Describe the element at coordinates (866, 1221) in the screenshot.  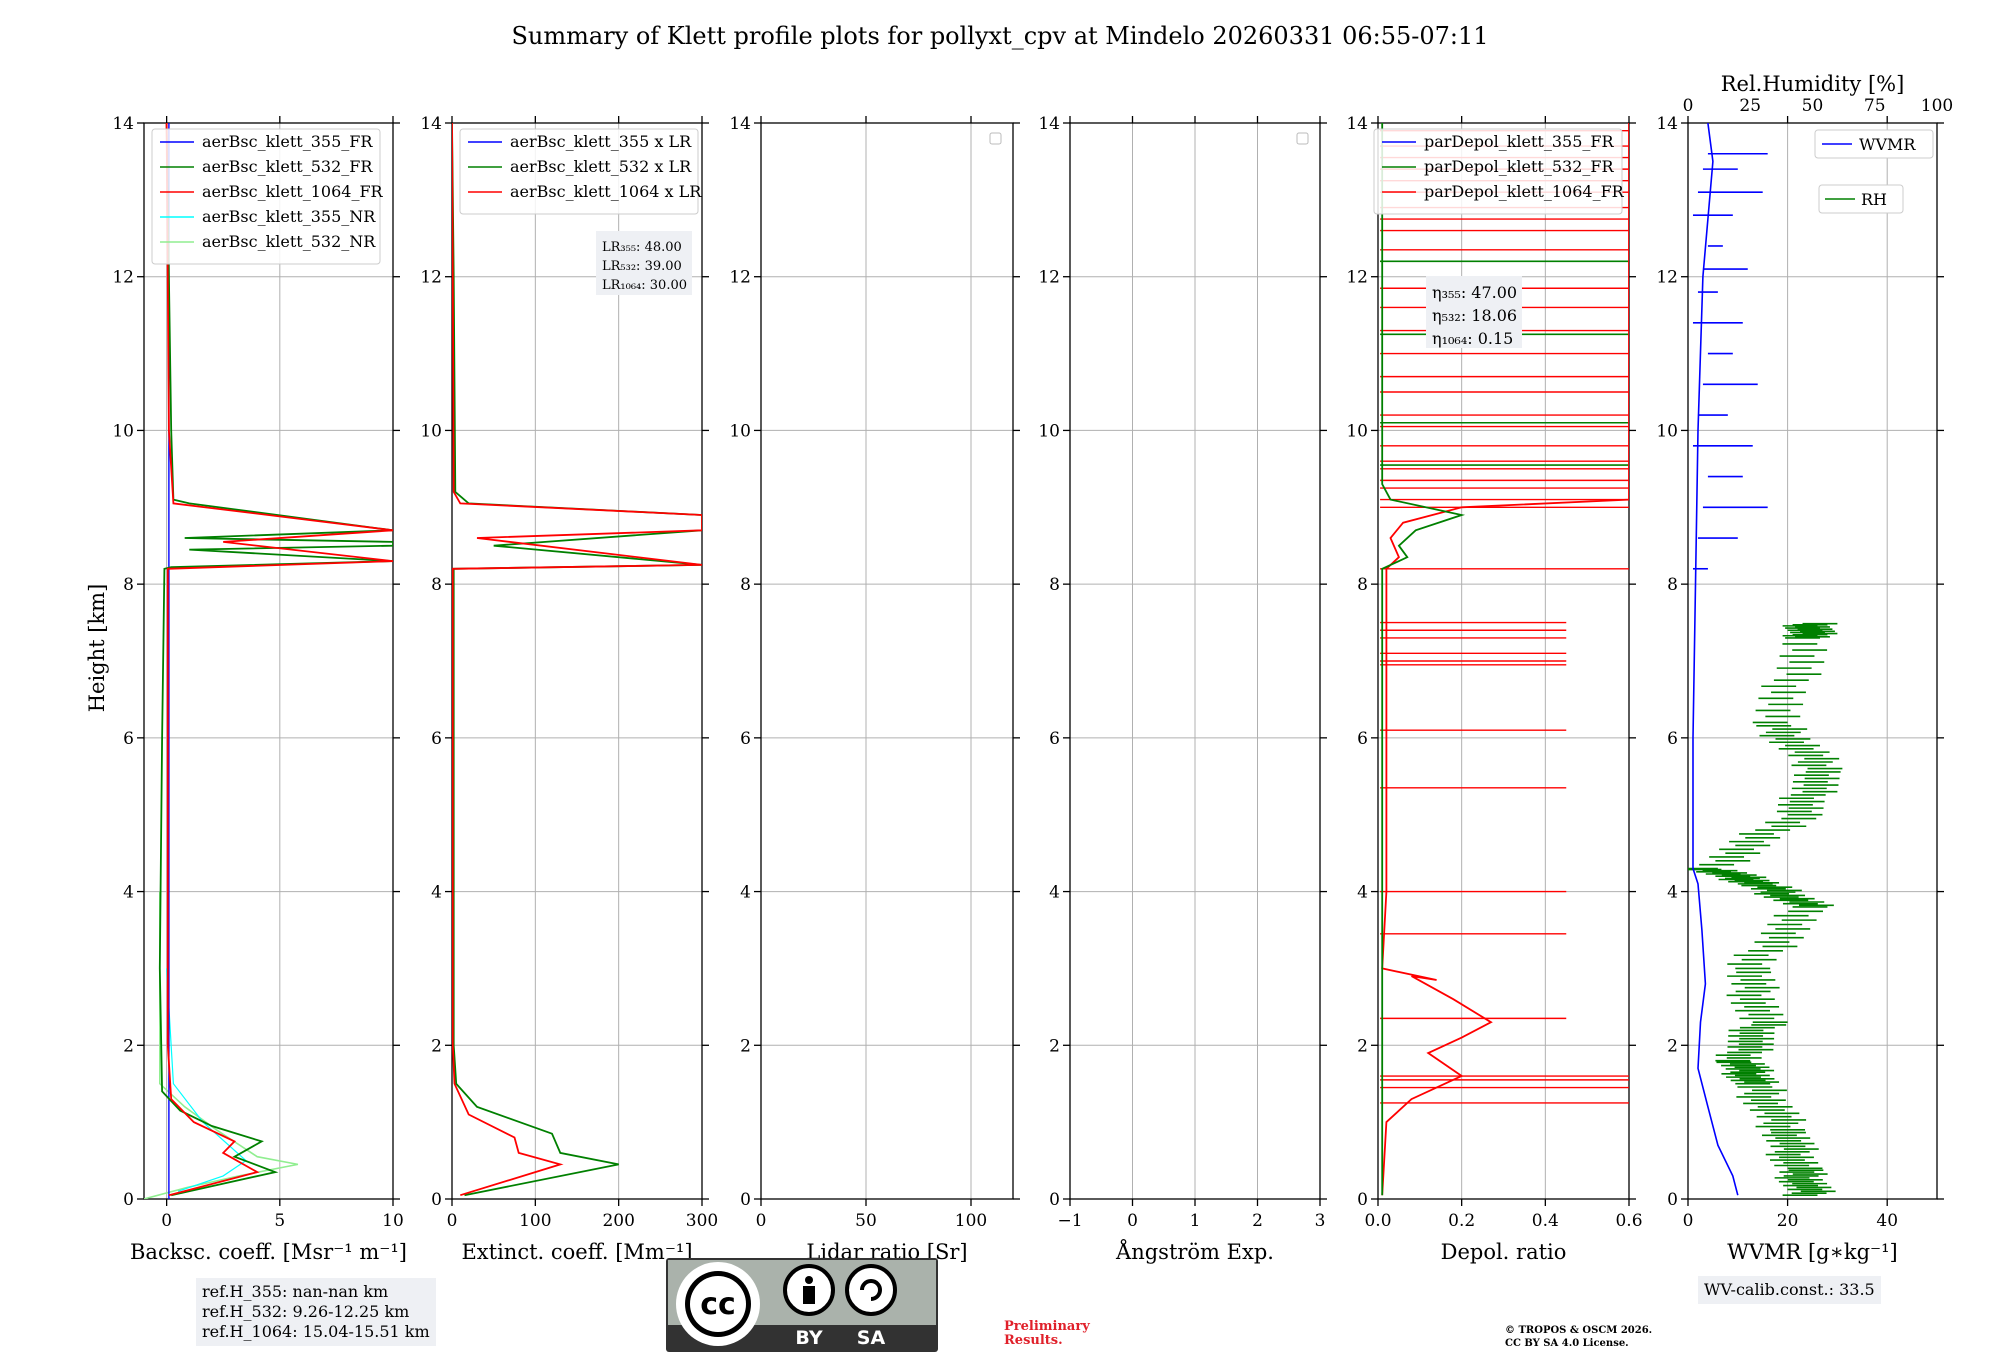
I see `x-tick-label: 50` at that location.